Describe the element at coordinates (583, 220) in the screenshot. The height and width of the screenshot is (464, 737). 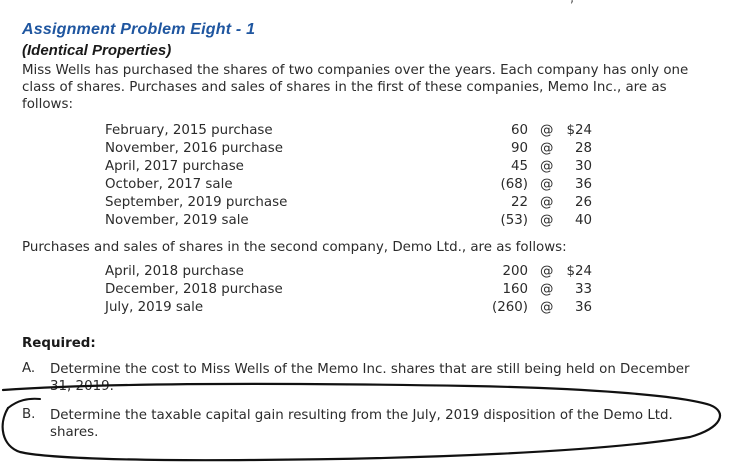
I see `transaction-price: 40` at that location.